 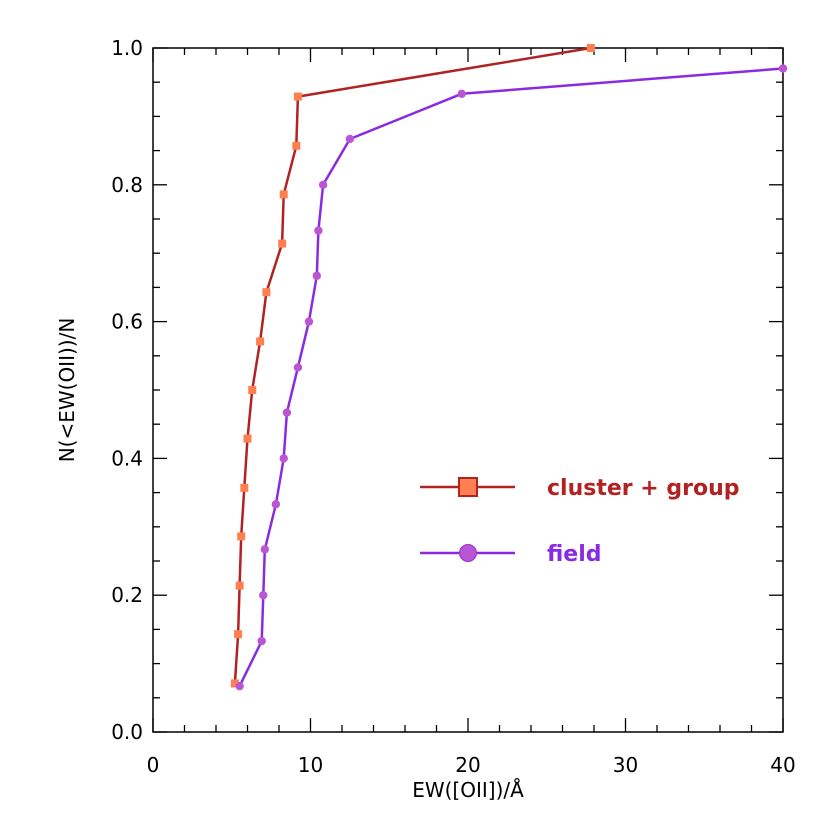 What do you see at coordinates (127, 322) in the screenshot?
I see `y-tick-label: 0.6` at bounding box center [127, 322].